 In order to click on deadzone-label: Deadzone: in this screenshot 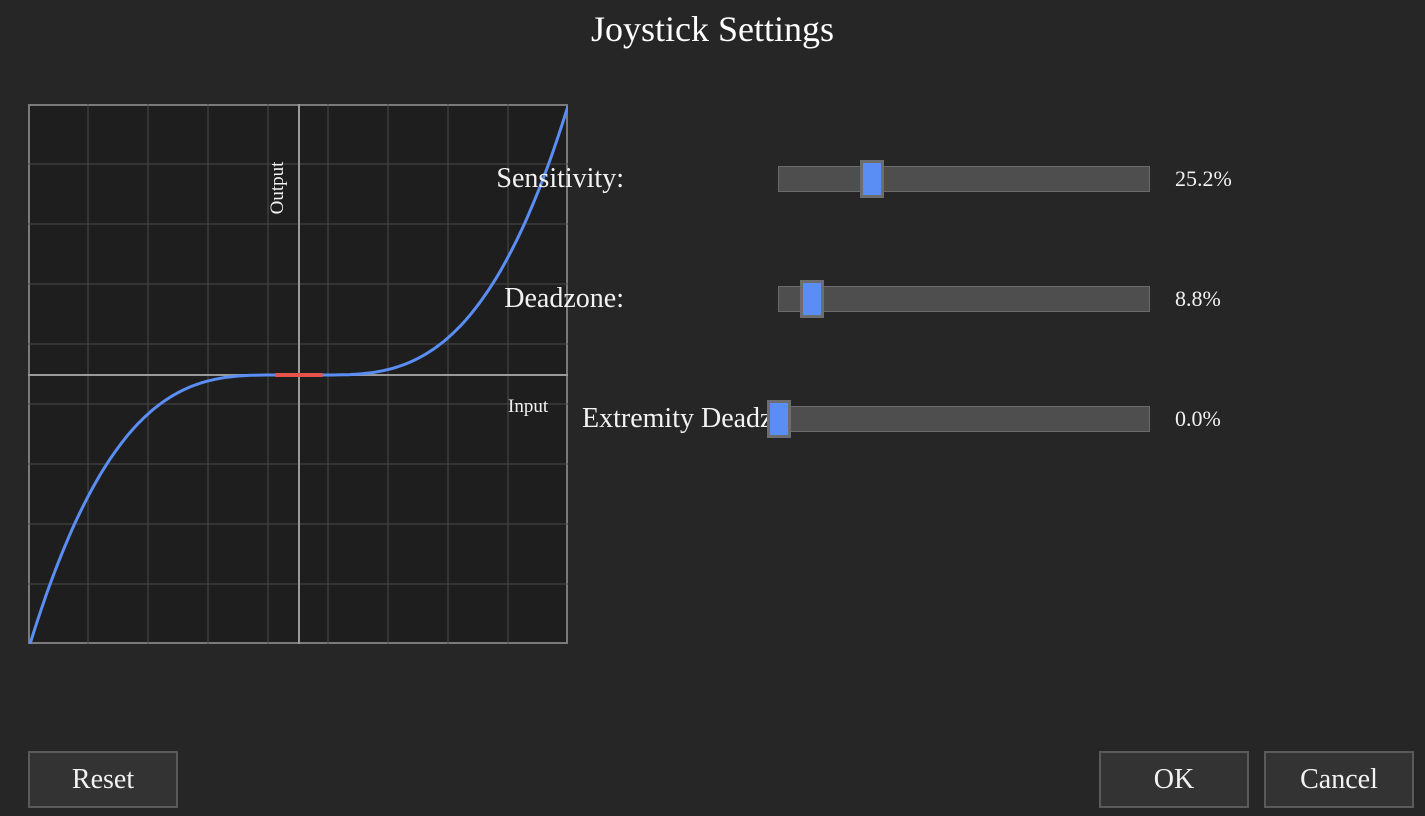, I will do `click(564, 298)`.